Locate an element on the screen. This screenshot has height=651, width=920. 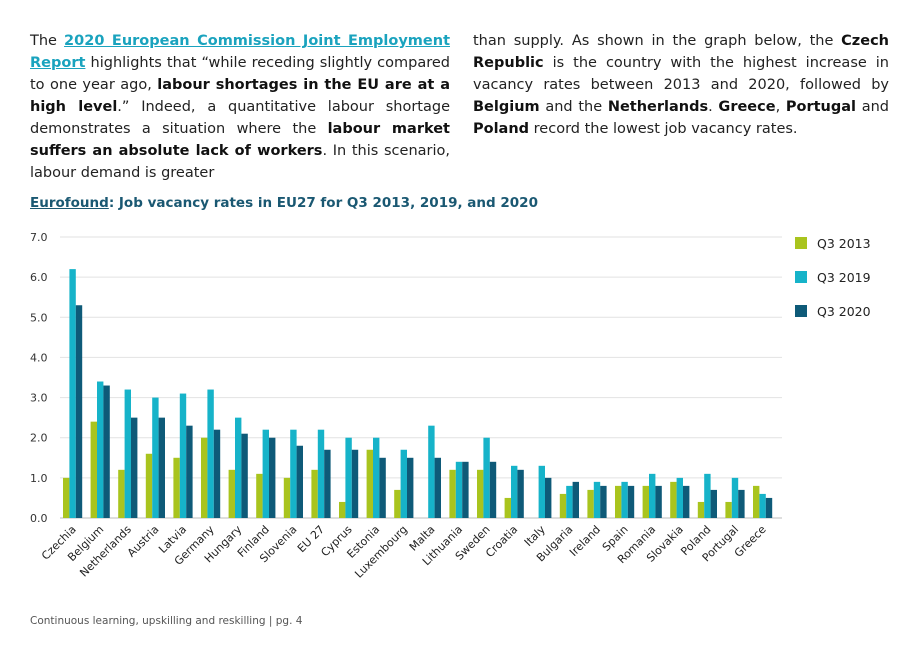
bar-portugal-q3-2020 is located at coordinates (741, 503).